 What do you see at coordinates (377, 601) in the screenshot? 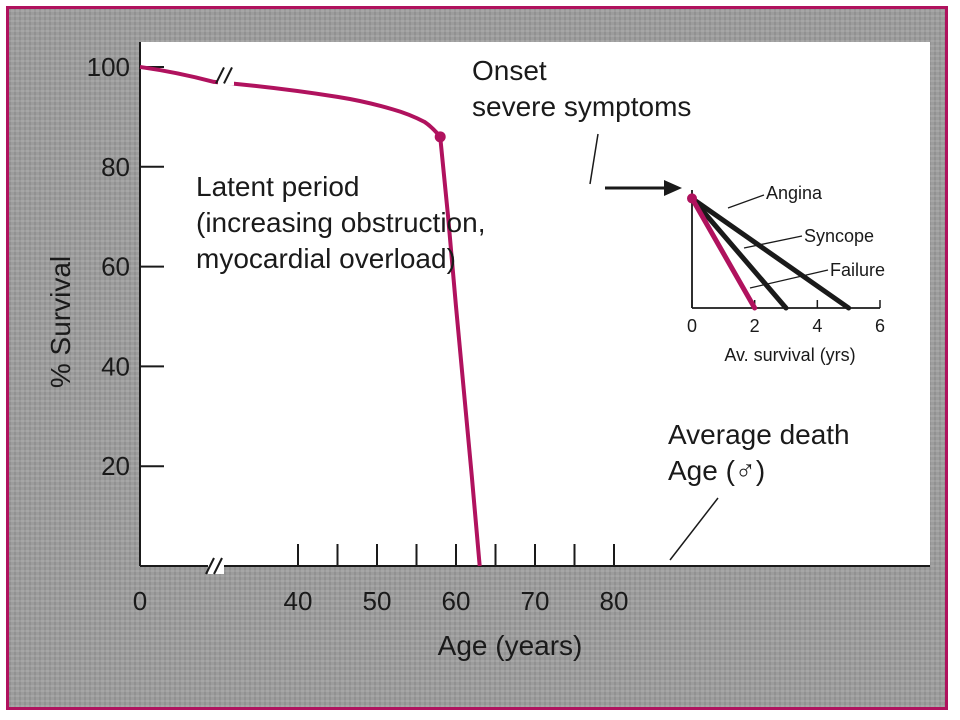
I see `x-tick-label: 50` at bounding box center [377, 601].